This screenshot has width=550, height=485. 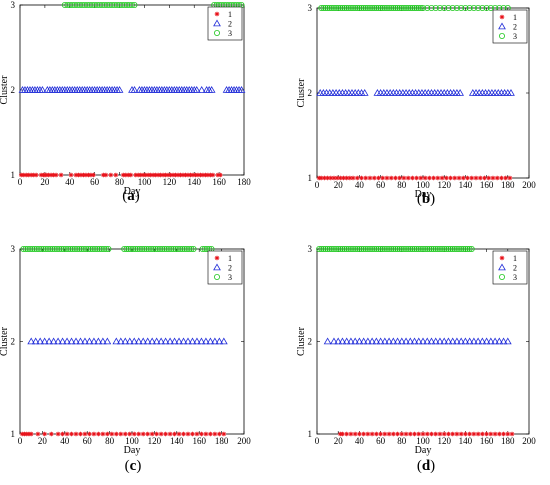 I want to click on legend-label: 3, so click(x=515, y=277).